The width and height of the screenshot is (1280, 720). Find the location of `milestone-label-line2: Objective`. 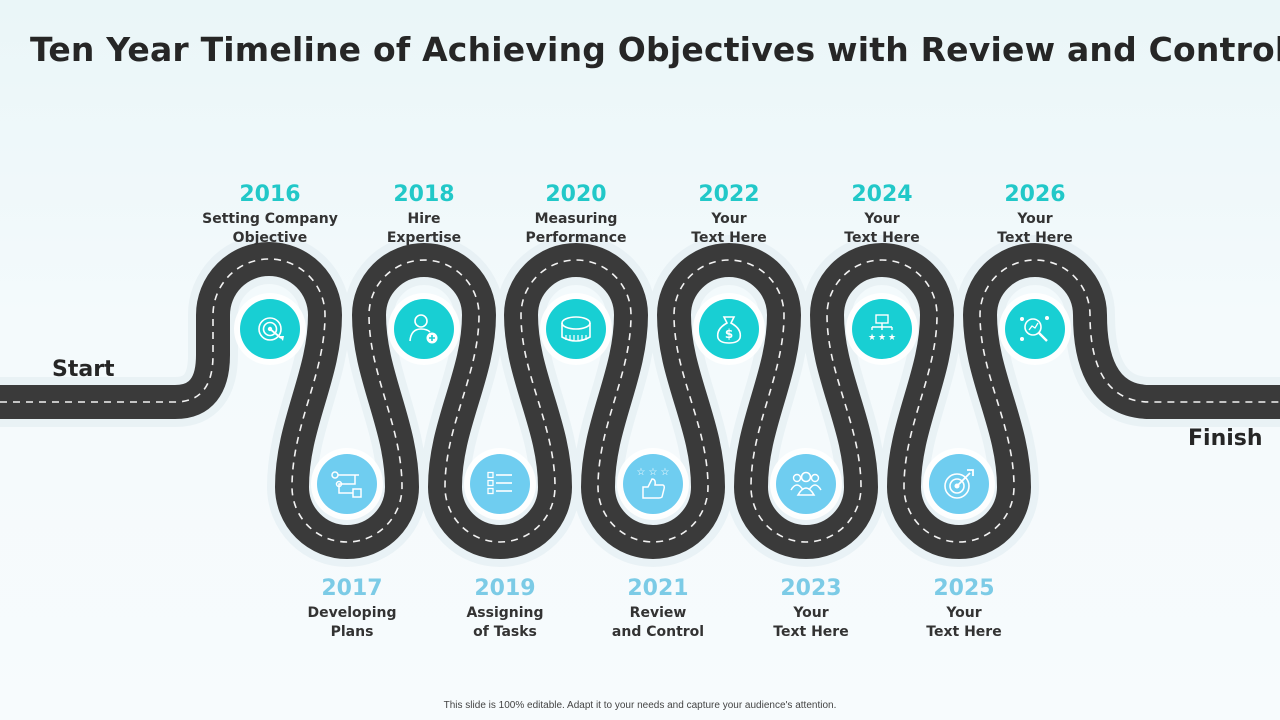

milestone-label-line2: Objective is located at coordinates (270, 238).